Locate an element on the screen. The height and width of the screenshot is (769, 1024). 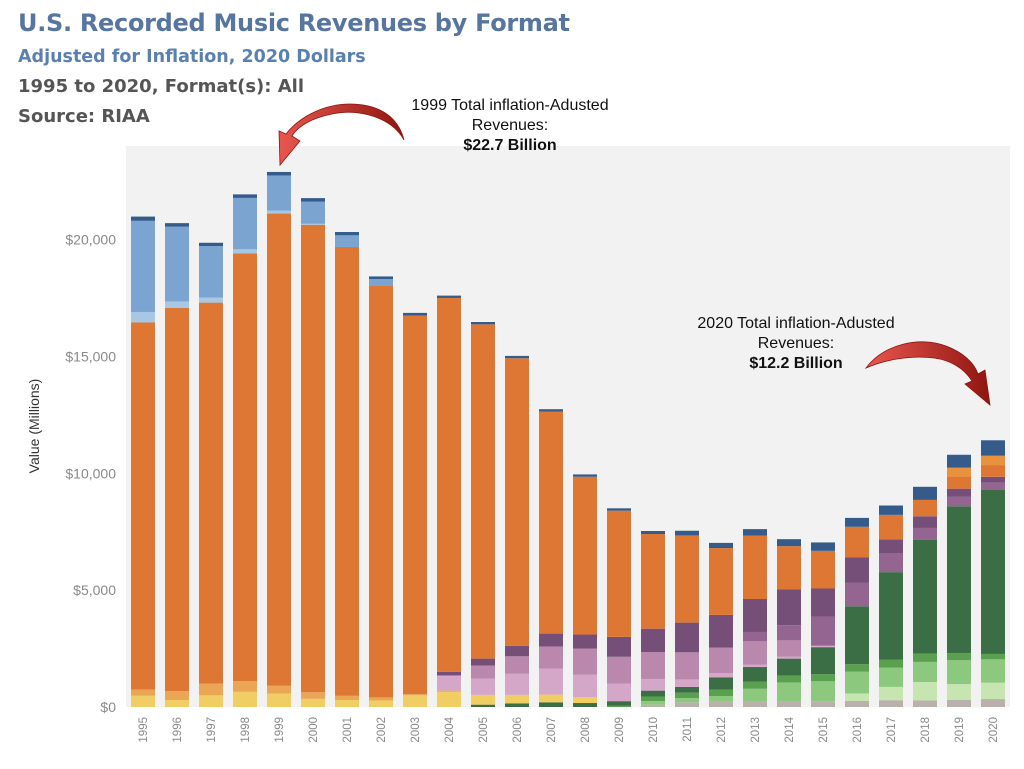
x-tick-label-2006: 2006 is located at coordinates (518, 730).